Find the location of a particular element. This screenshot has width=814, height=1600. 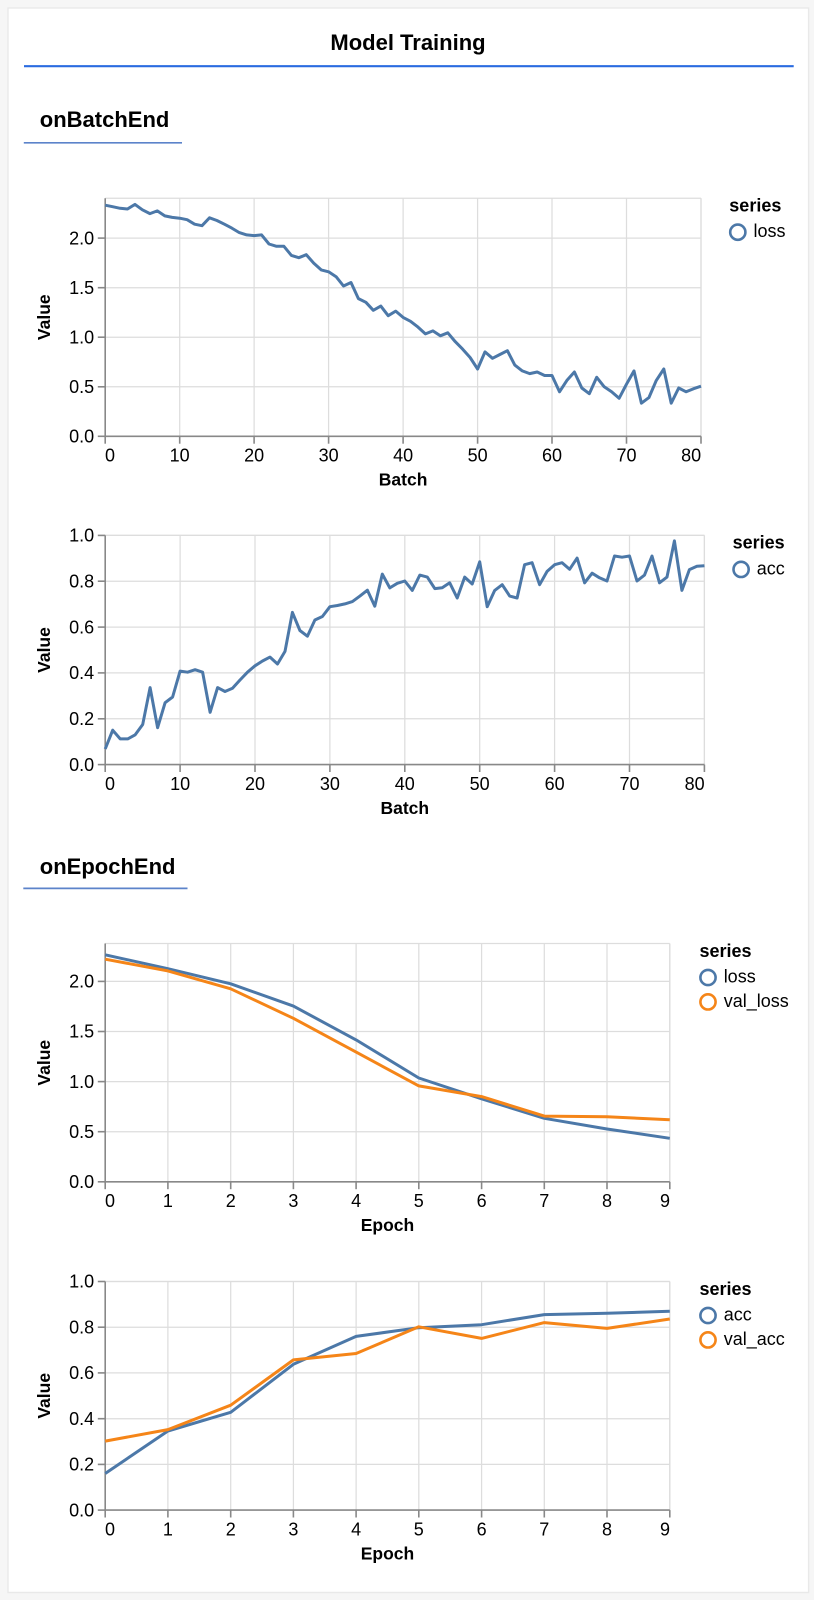

svg-text: val_acc is located at coordinates (754, 1339).